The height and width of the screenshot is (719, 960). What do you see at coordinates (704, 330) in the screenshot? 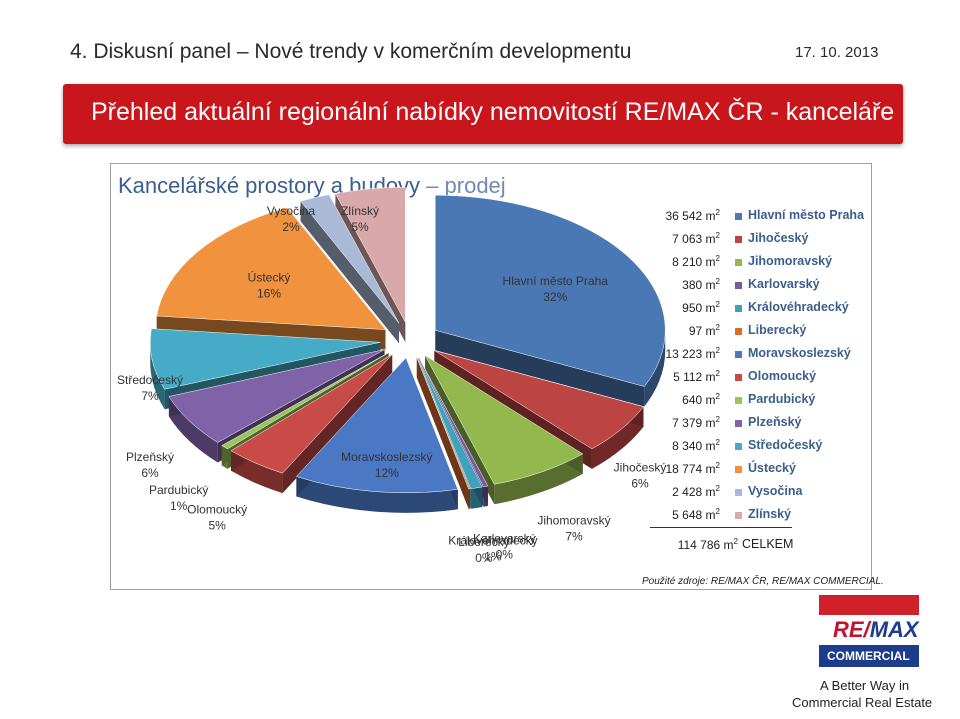
I see `legend-area: 97 m2` at bounding box center [704, 330].